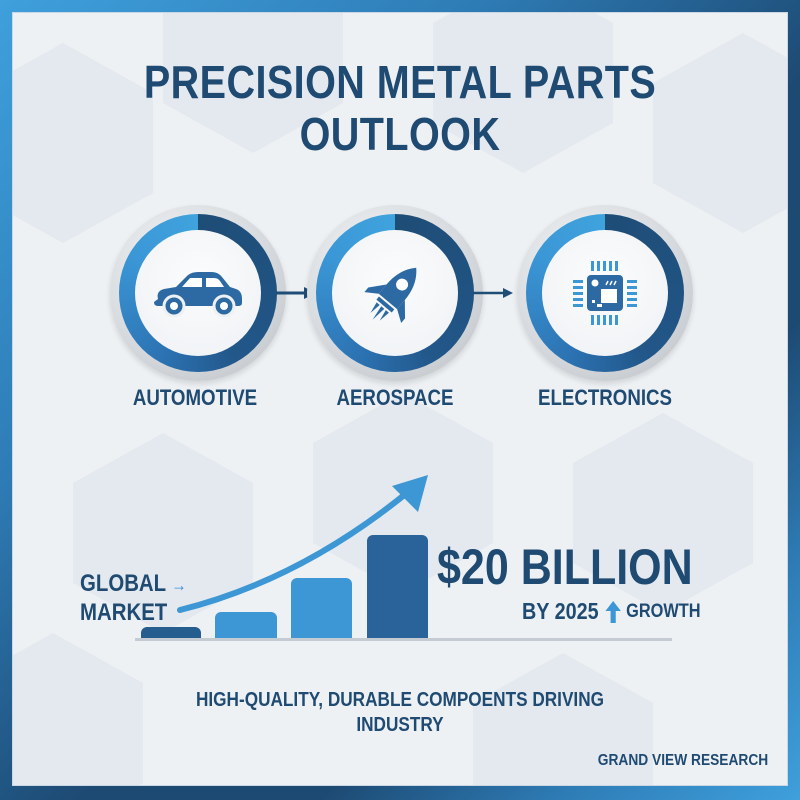  I want to click on market-value: $20 BILLION, so click(565, 567).